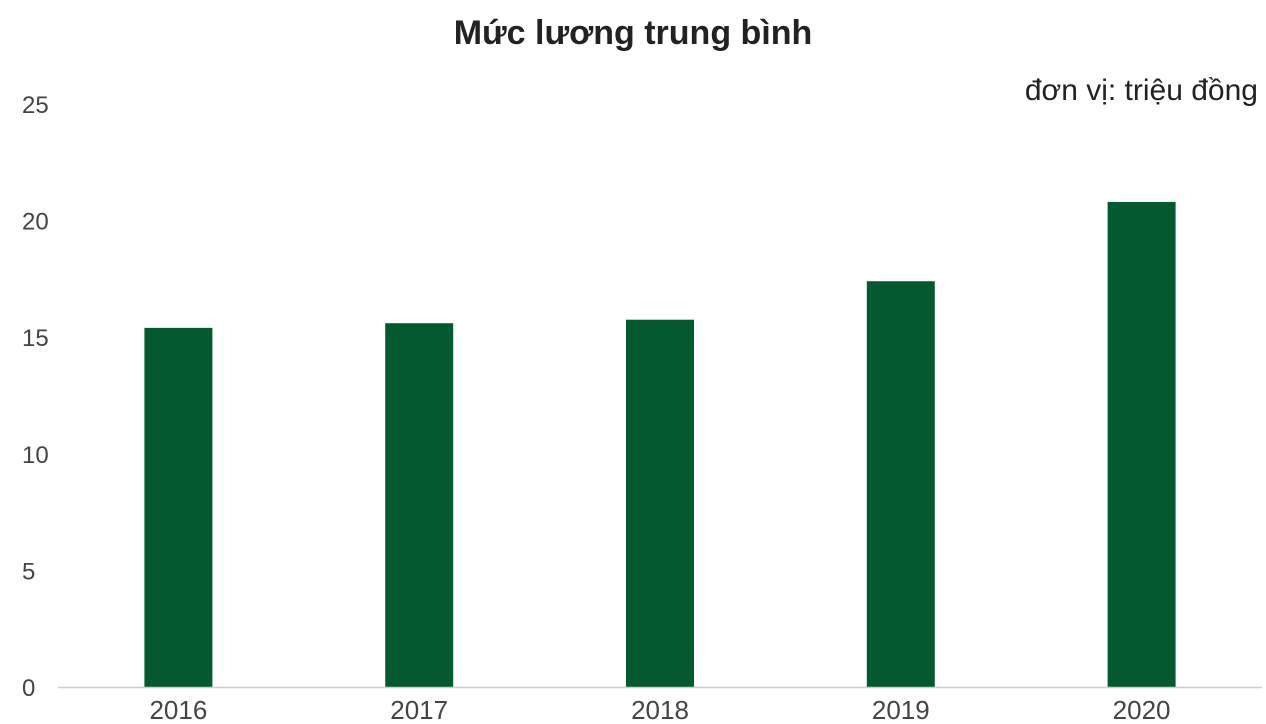  I want to click on y-tick-label: 5, so click(28, 571).